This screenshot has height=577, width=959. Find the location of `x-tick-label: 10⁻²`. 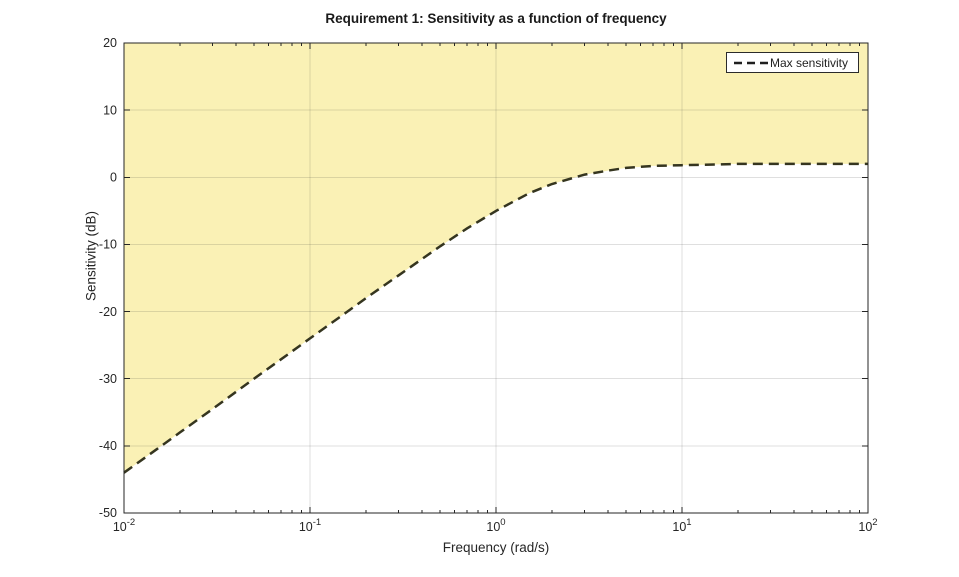

x-tick-label: 10⁻² is located at coordinates (124, 525).